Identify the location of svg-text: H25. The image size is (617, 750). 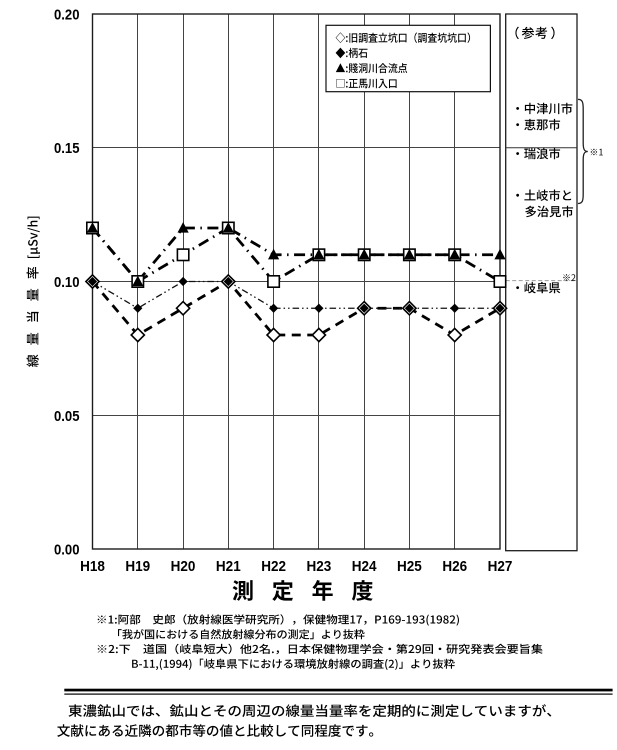
(409, 566).